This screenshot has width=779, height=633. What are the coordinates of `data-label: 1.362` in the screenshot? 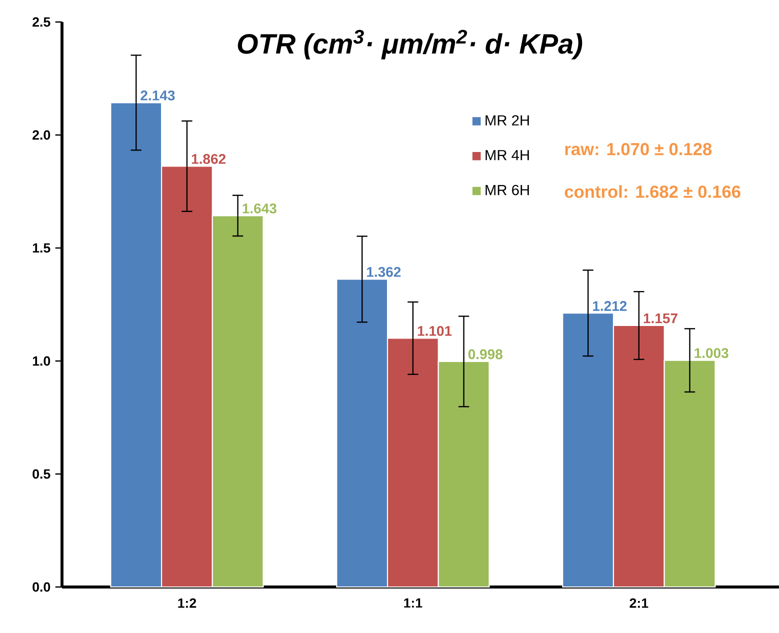 It's located at (384, 272).